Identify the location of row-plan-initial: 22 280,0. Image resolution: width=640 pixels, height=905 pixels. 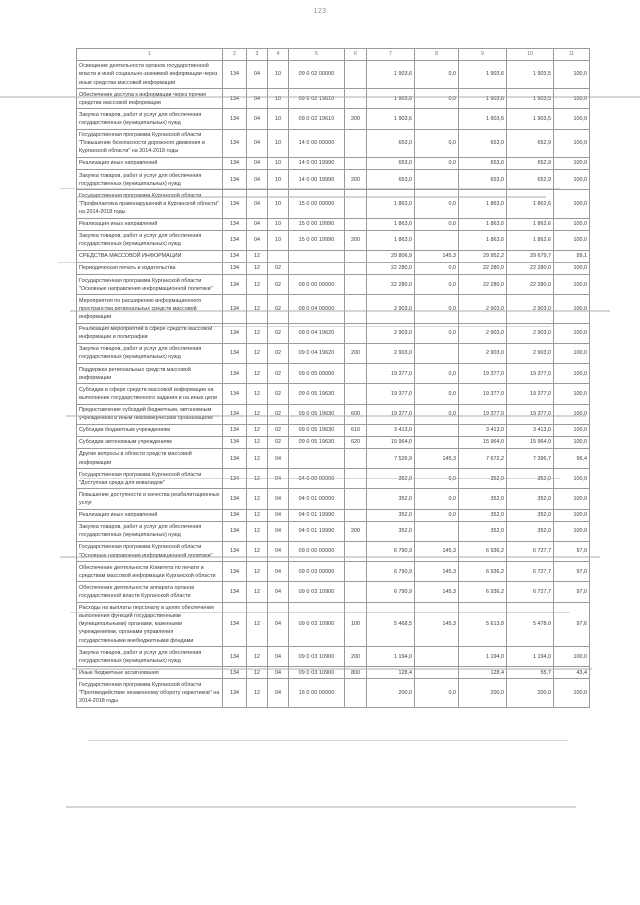
(390, 268).